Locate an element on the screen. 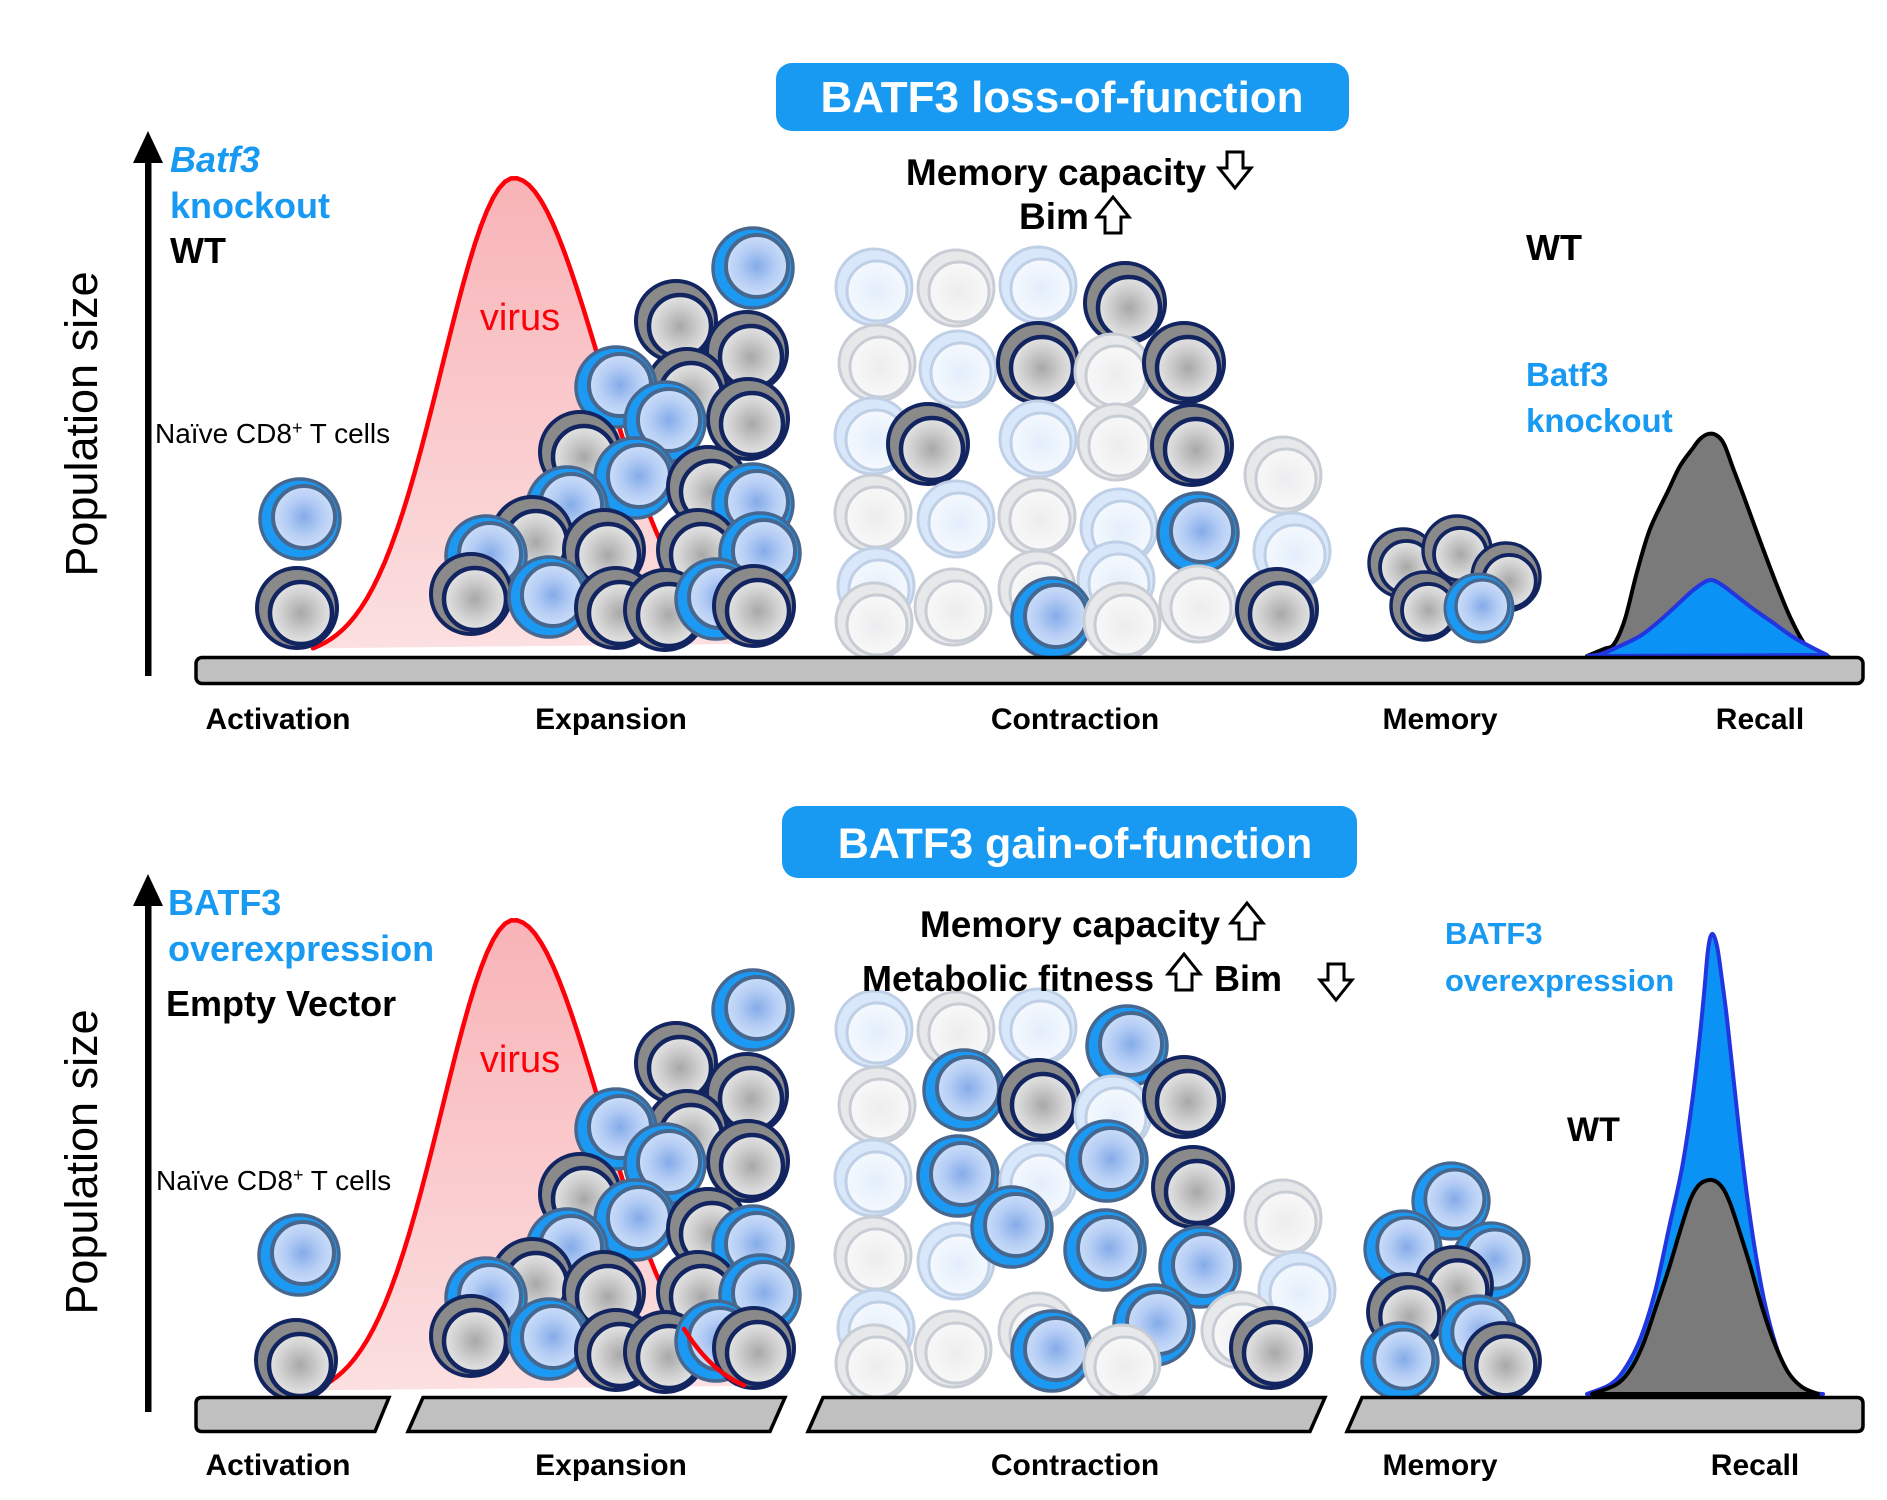 The width and height of the screenshot is (1887, 1500). svg-text: BATF3 gain-of-function is located at coordinates (1075, 844).